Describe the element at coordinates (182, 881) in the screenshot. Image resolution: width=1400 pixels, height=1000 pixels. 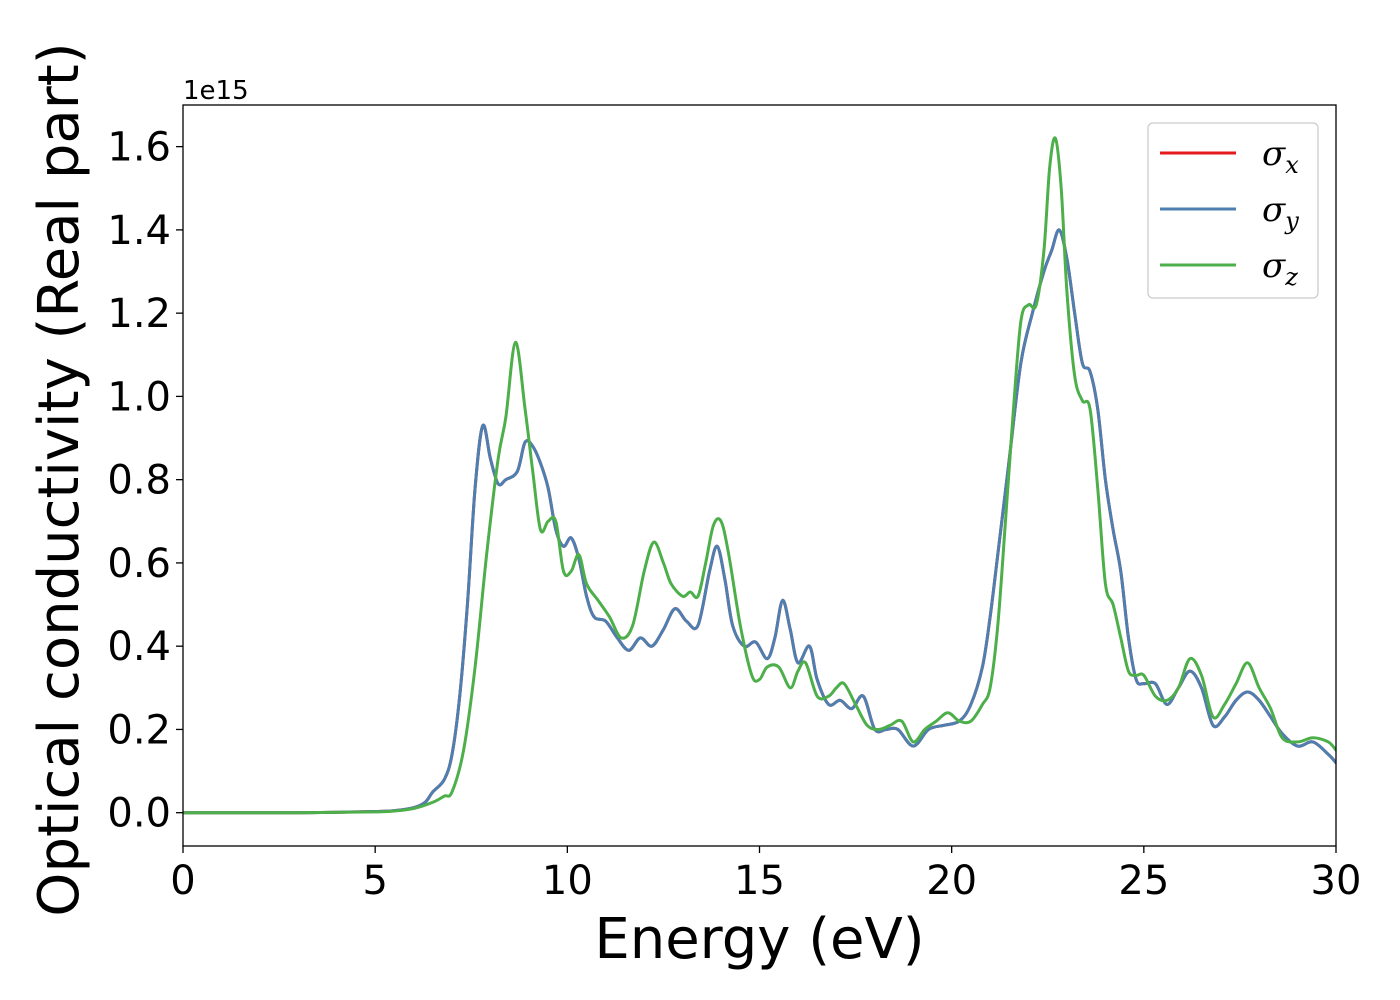
I see `x-tick-label: 0` at that location.